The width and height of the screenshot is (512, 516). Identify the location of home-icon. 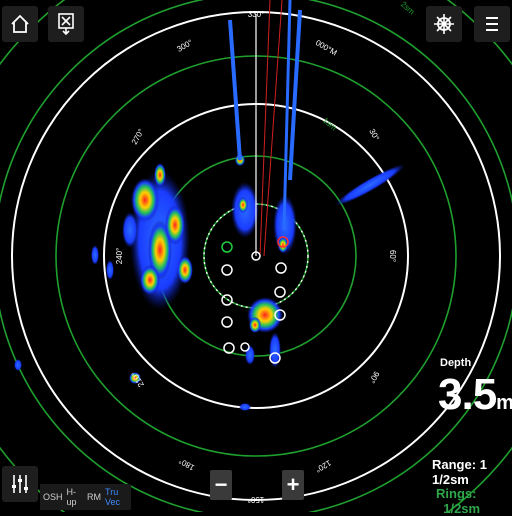
(20, 23).